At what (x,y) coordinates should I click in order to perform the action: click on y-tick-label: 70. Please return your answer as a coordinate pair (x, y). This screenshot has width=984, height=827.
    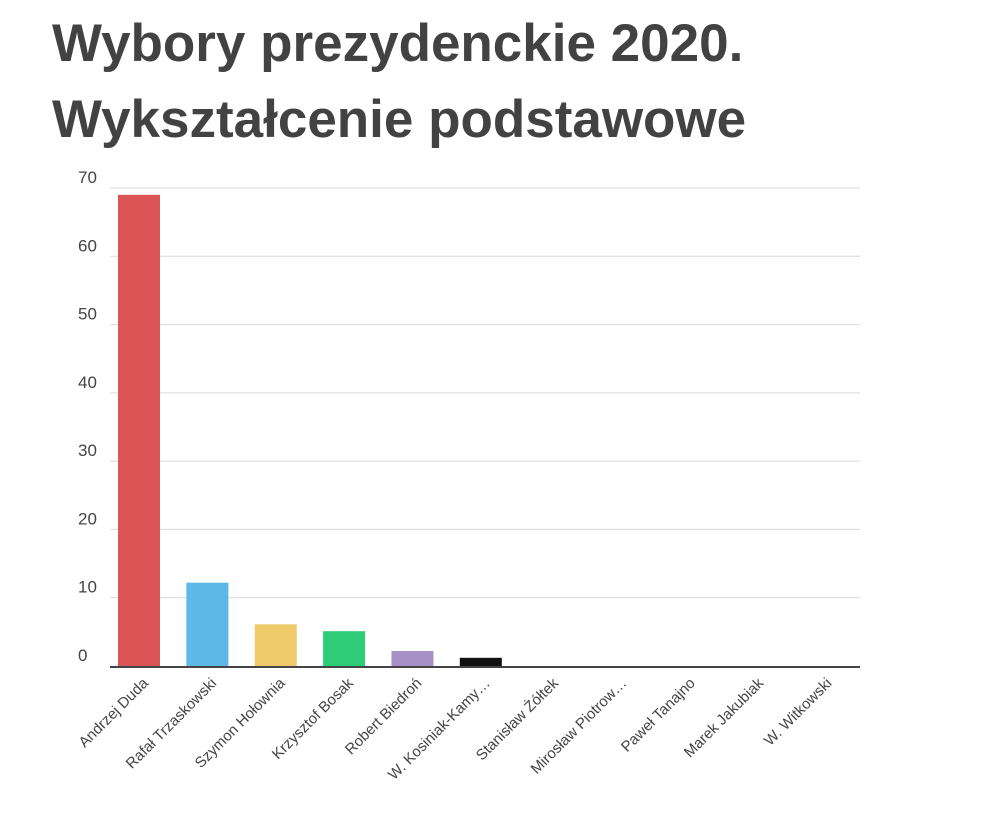
    Looking at the image, I should click on (87, 177).